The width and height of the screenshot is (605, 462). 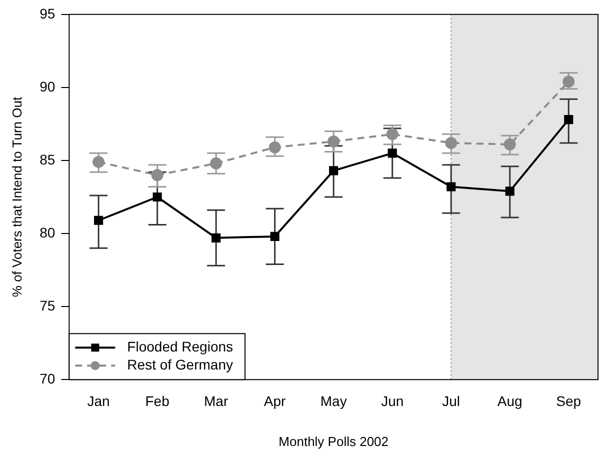 I want to click on x-tick-label: Jul, so click(x=451, y=400).